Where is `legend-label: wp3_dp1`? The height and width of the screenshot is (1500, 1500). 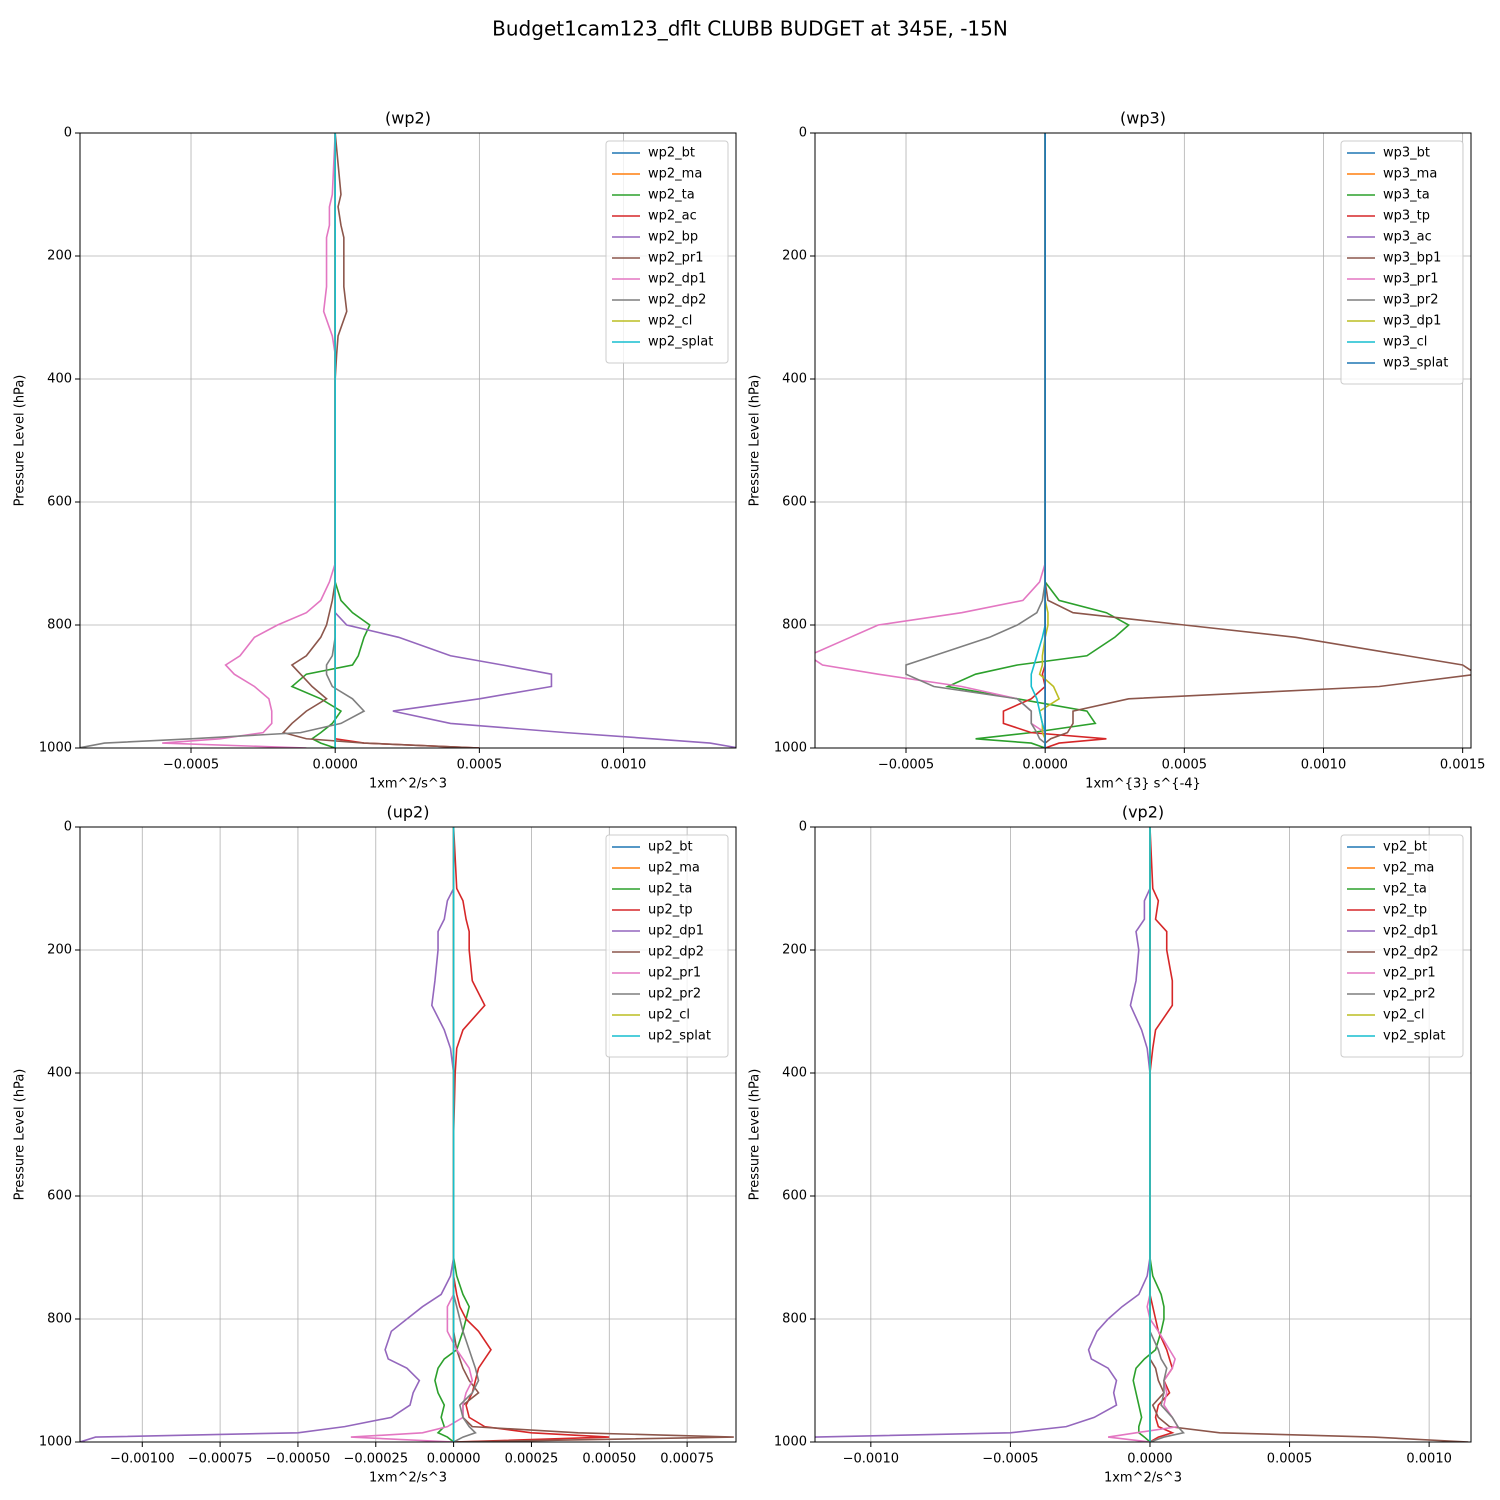 legend-label: wp3_dp1 is located at coordinates (1412, 321).